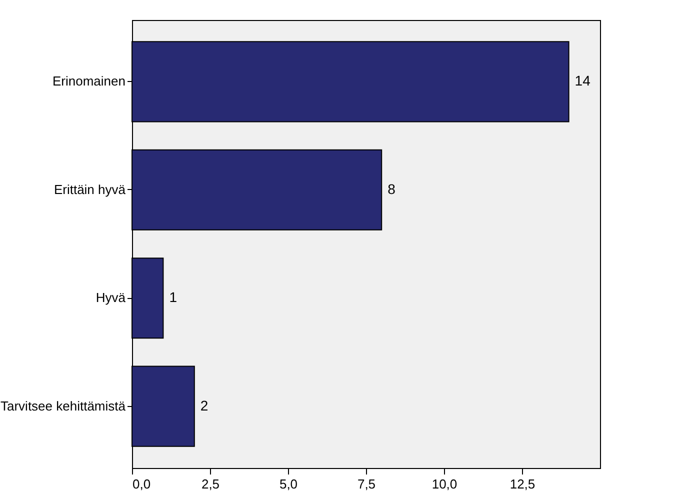 Image resolution: width=697 pixels, height=504 pixels. What do you see at coordinates (89, 81) in the screenshot?
I see `y-tick-label: Erinomainen` at bounding box center [89, 81].